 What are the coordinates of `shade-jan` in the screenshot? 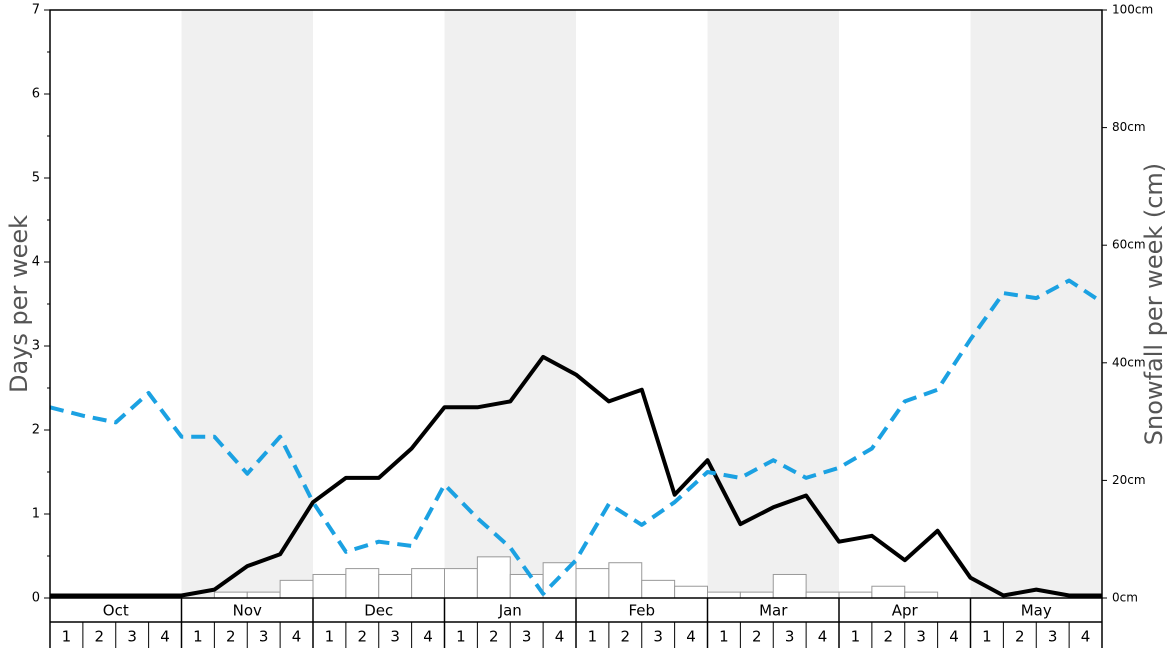 It's located at (510, 304).